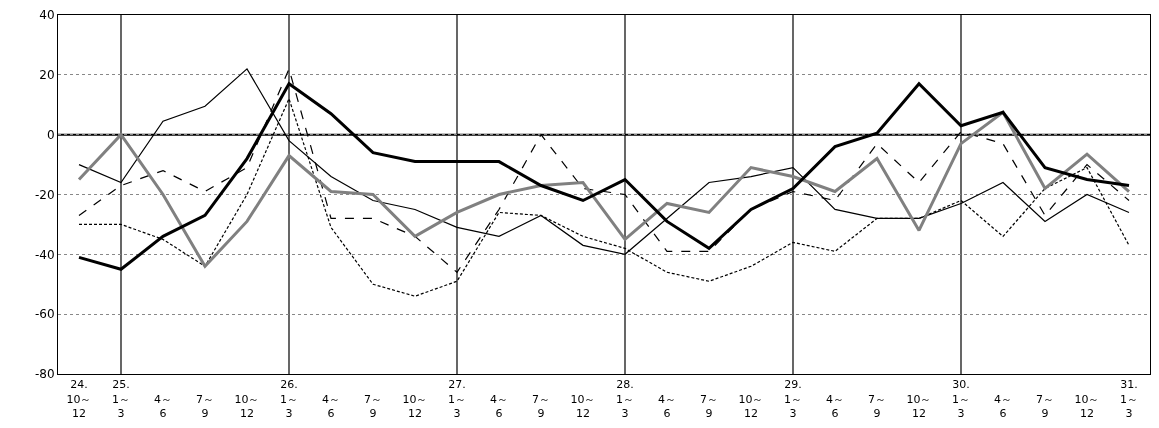 The height and width of the screenshot is (428, 1159). I want to click on x-tick-label: 29. 1～ 3, so click(793, 399).